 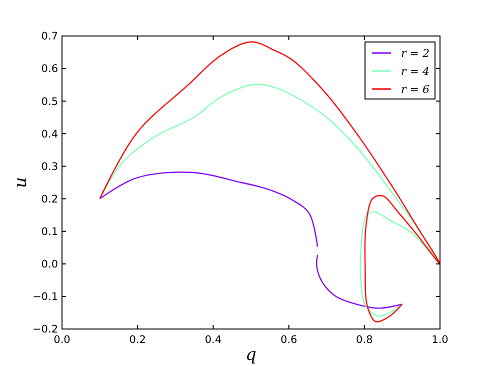 What do you see at coordinates (49, 134) in the screenshot?
I see `y-tick-label: 0.4` at bounding box center [49, 134].